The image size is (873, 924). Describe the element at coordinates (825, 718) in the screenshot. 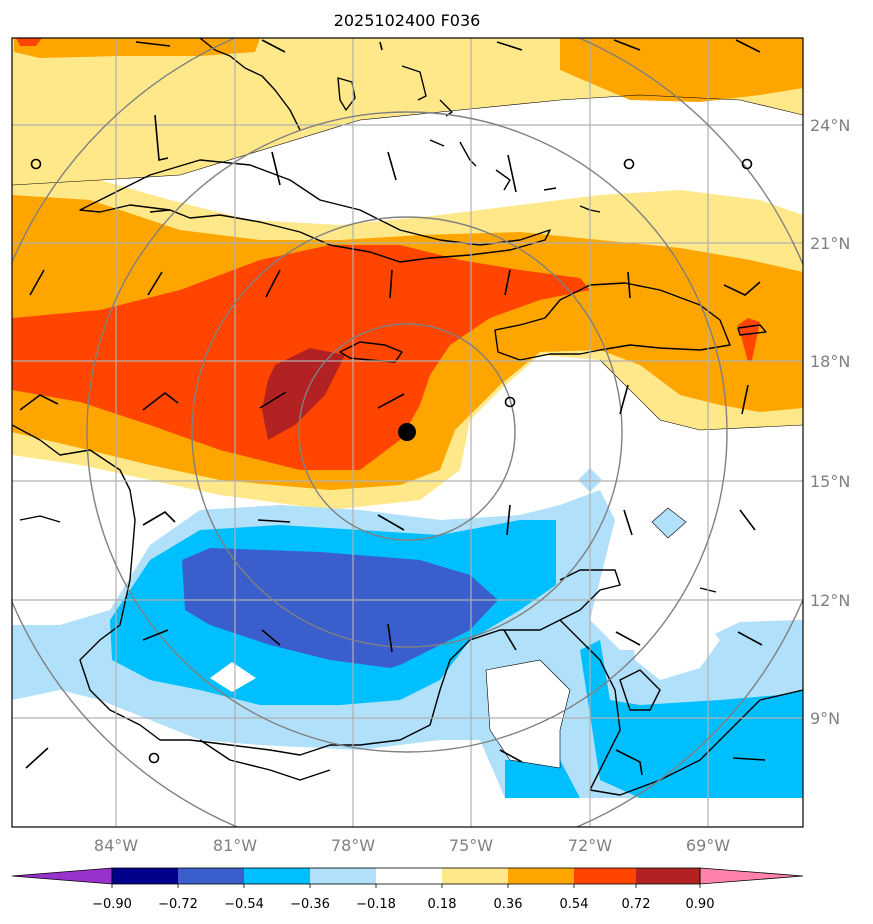

I see `lat-label: 9°N` at that location.